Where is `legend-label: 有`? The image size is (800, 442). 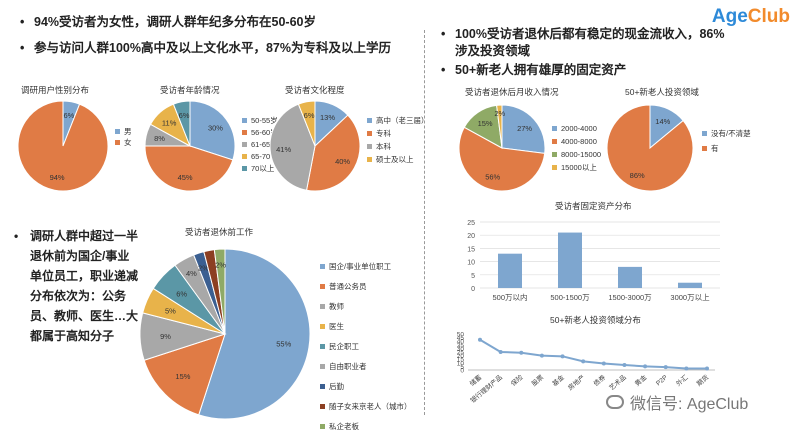 legend-label: 有 is located at coordinates (715, 148).